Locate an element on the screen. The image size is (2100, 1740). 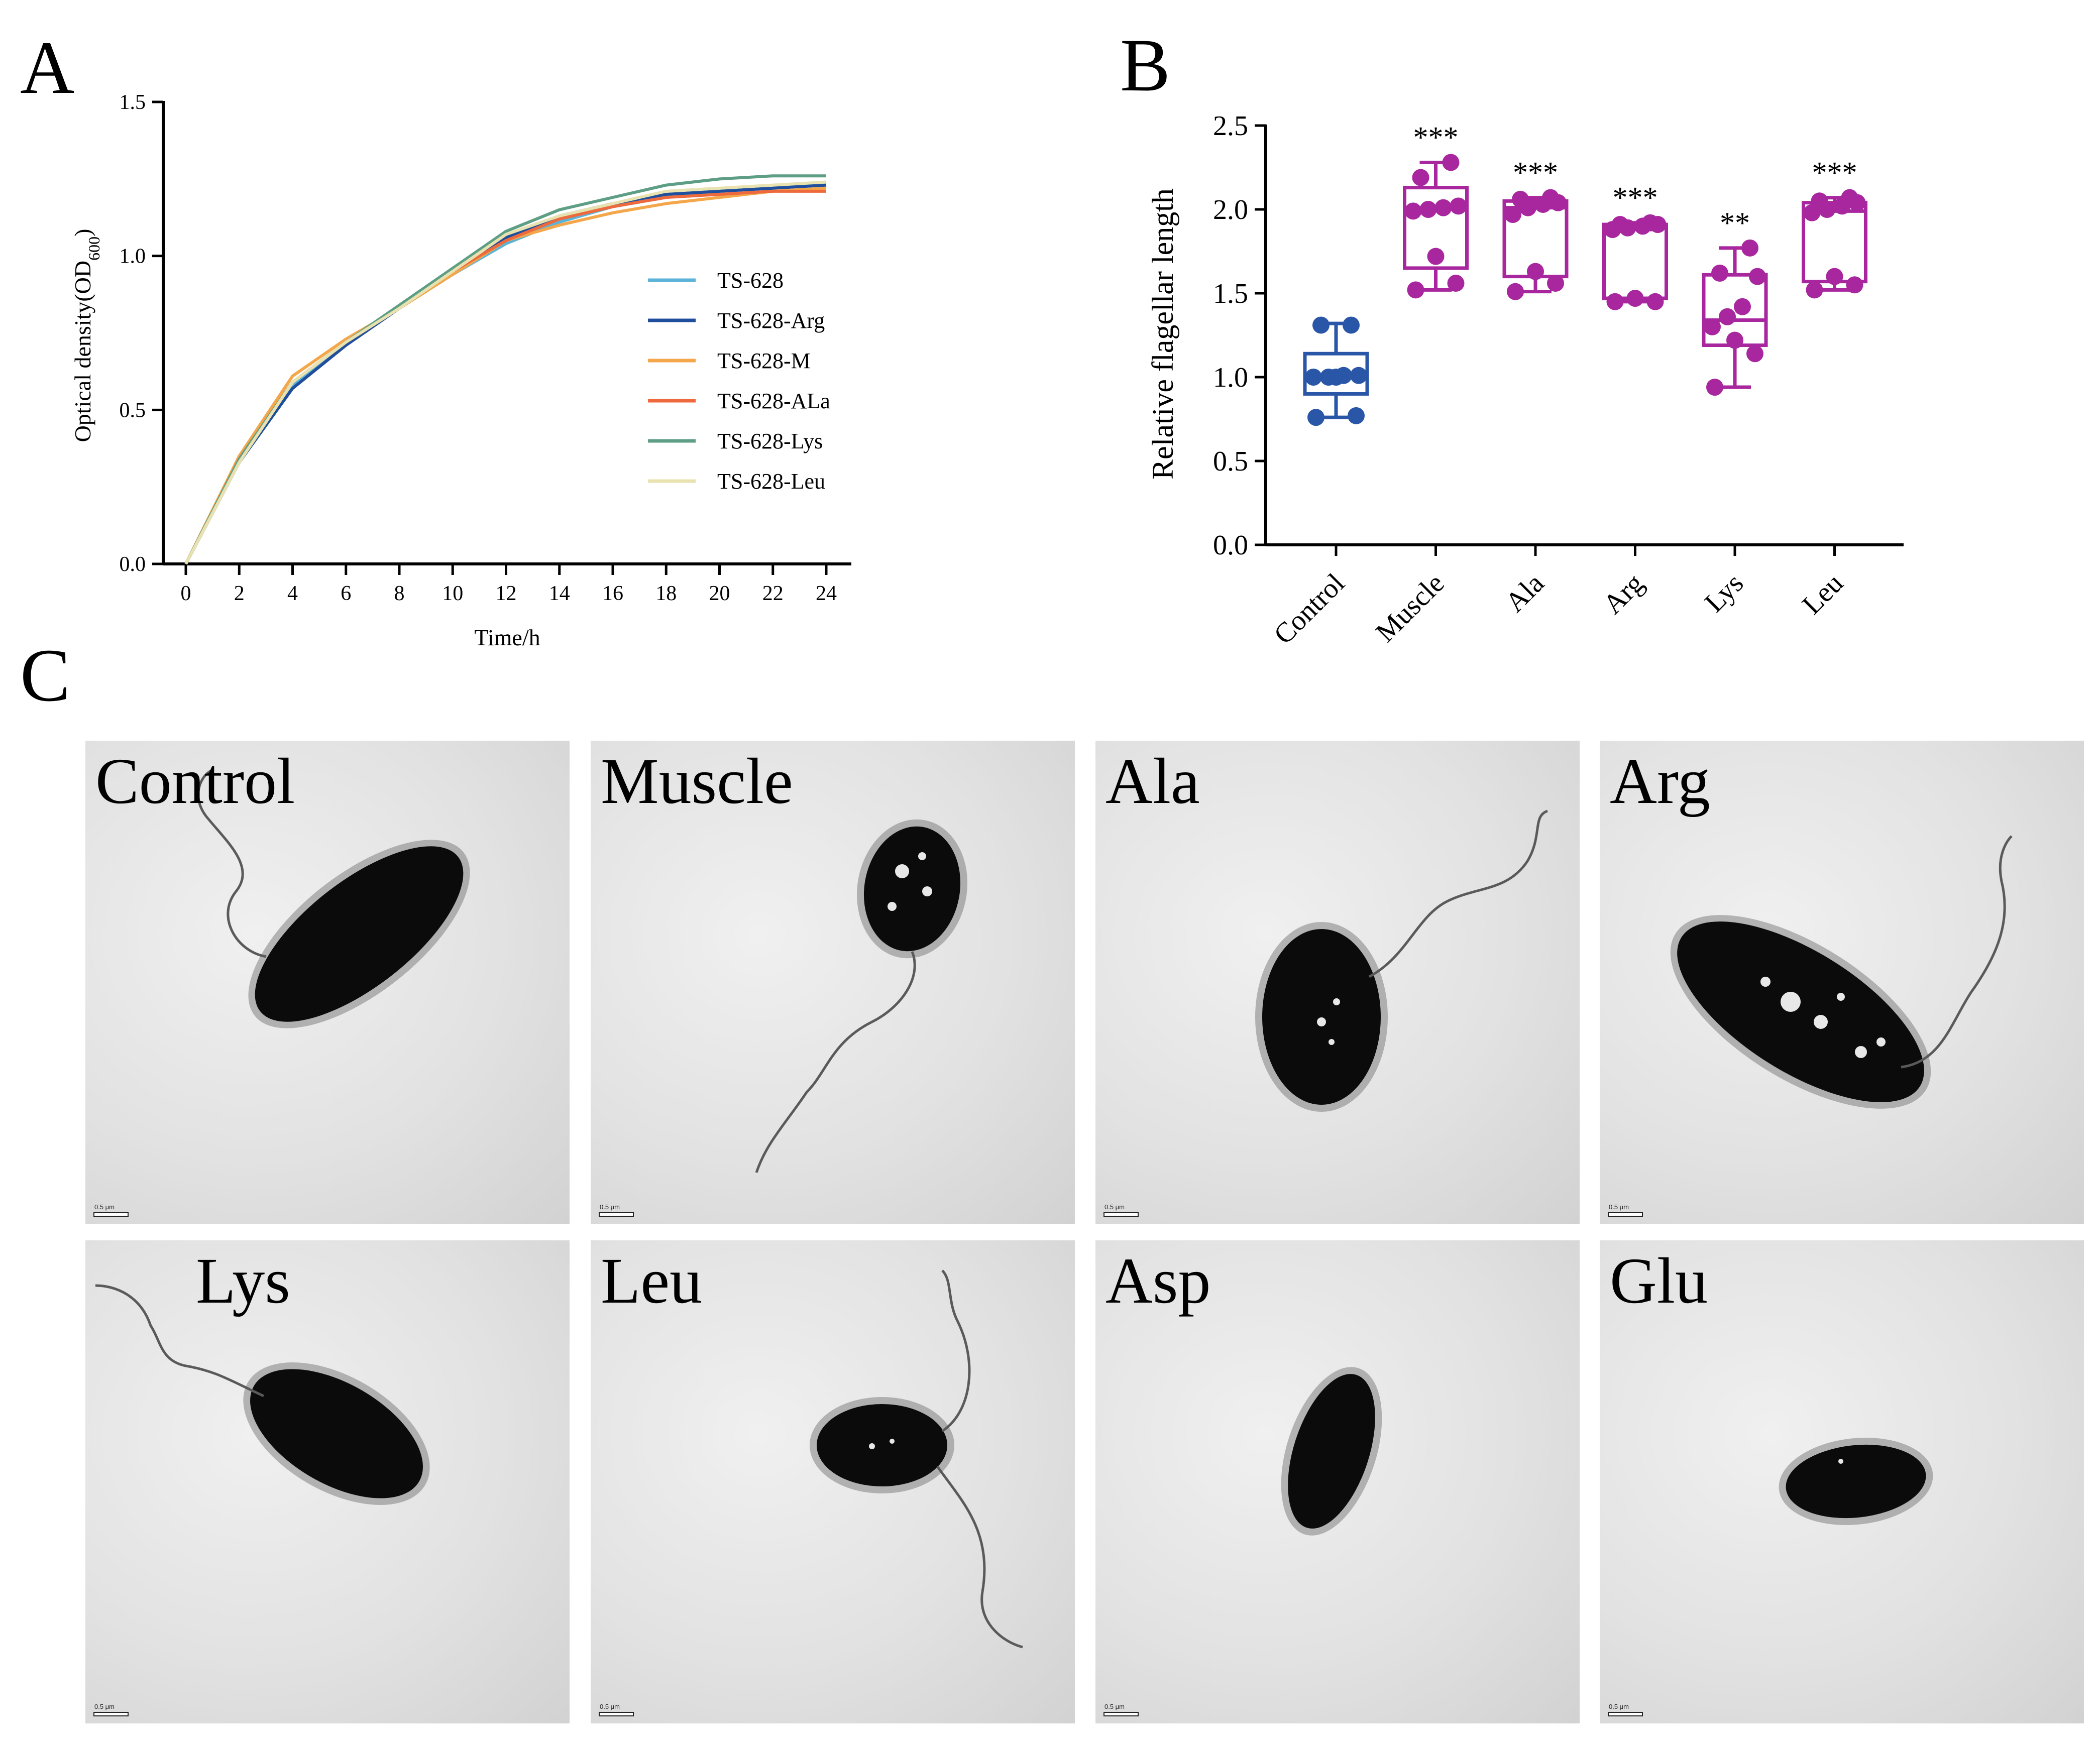
micrograph-label: Glu is located at coordinates (1659, 1281).